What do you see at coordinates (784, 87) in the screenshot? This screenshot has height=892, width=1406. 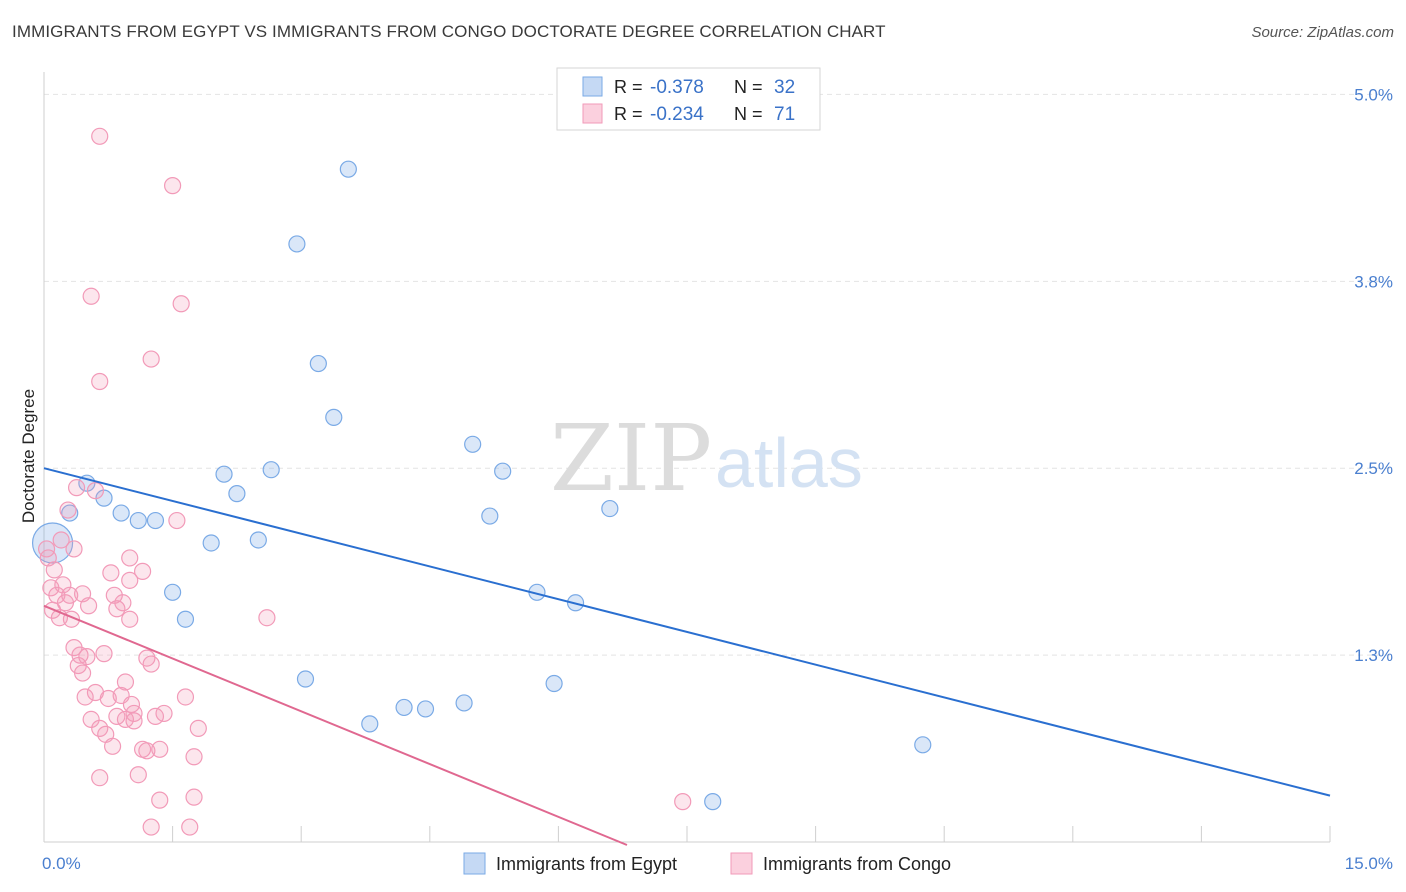 I see `legend-n-value-egypt: 32` at bounding box center [784, 87].